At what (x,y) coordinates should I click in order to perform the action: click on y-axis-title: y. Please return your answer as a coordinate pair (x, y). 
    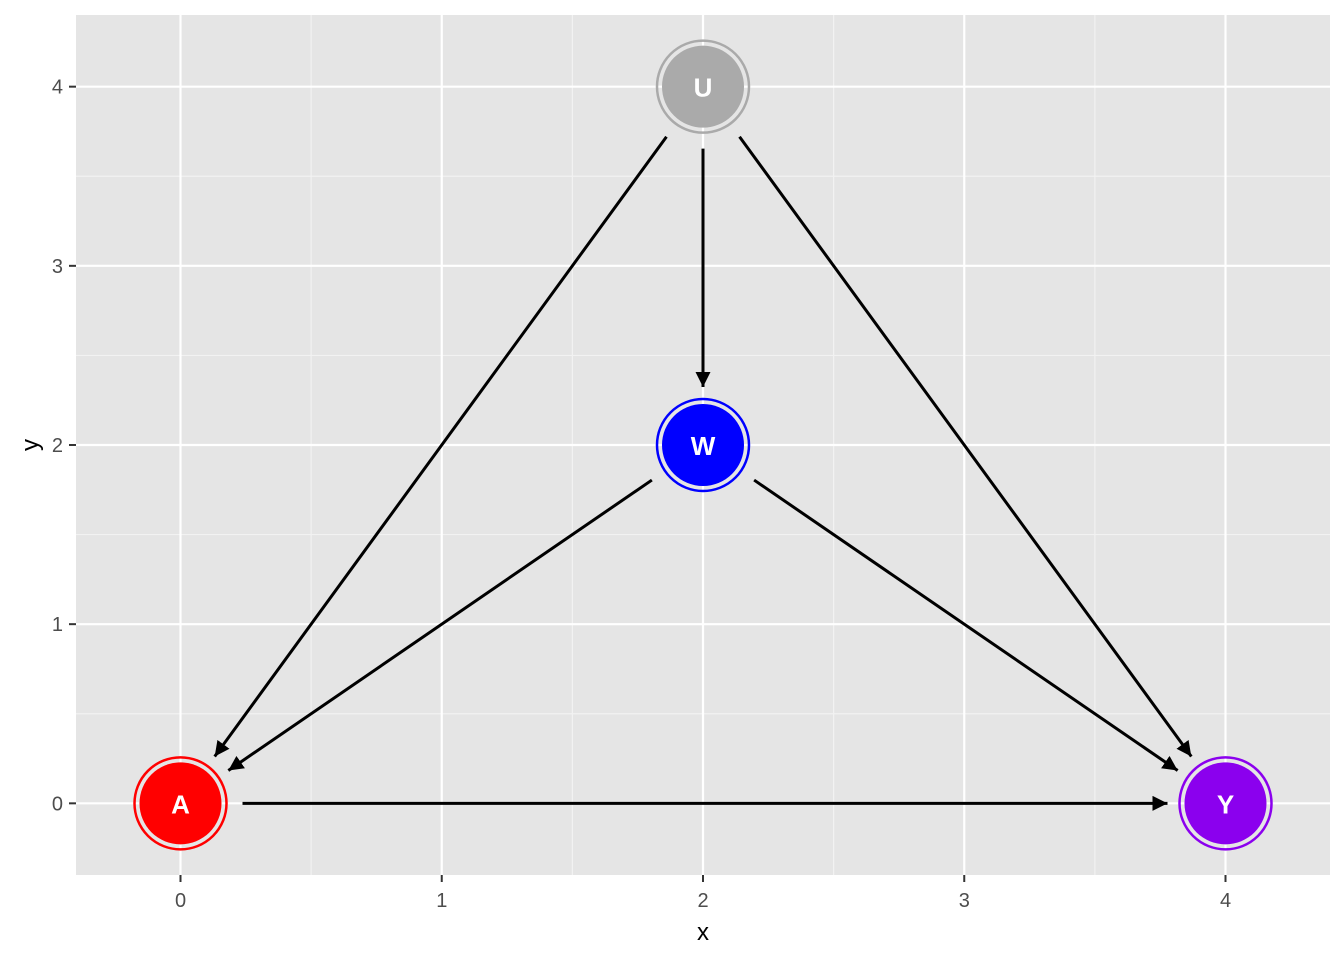
    Looking at the image, I should click on (30, 445).